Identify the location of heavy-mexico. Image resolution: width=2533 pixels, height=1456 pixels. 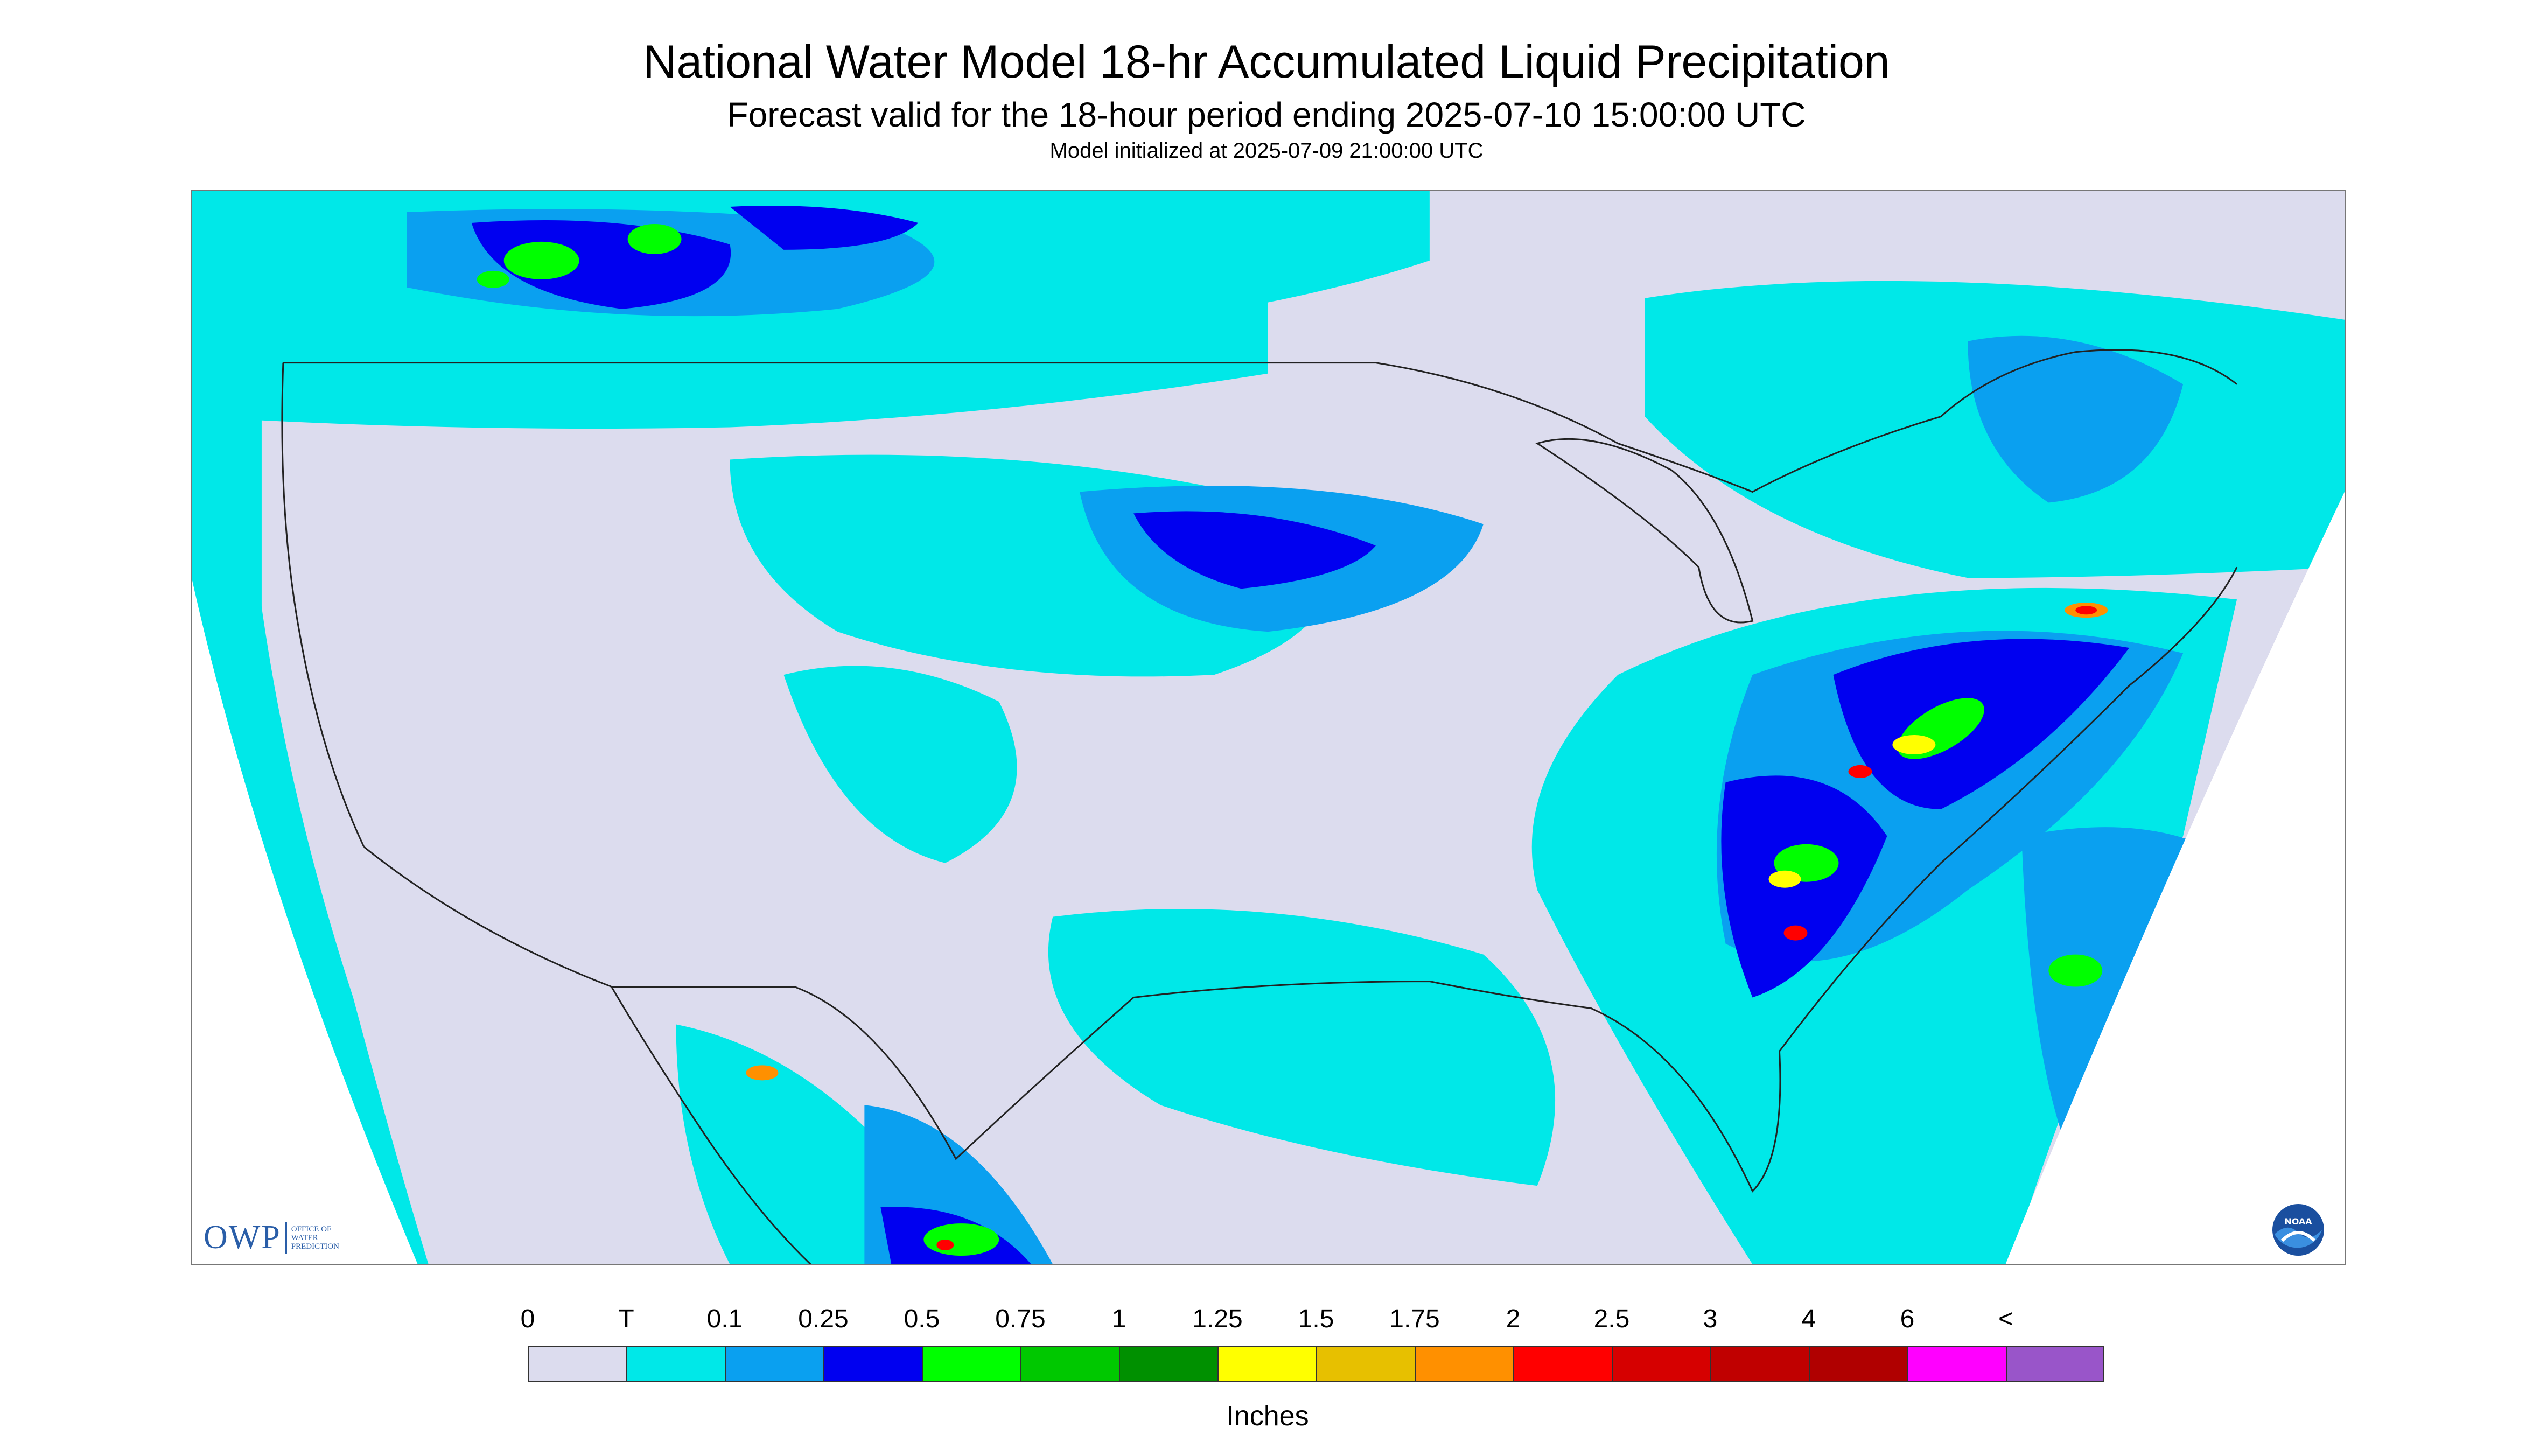
(961, 1239).